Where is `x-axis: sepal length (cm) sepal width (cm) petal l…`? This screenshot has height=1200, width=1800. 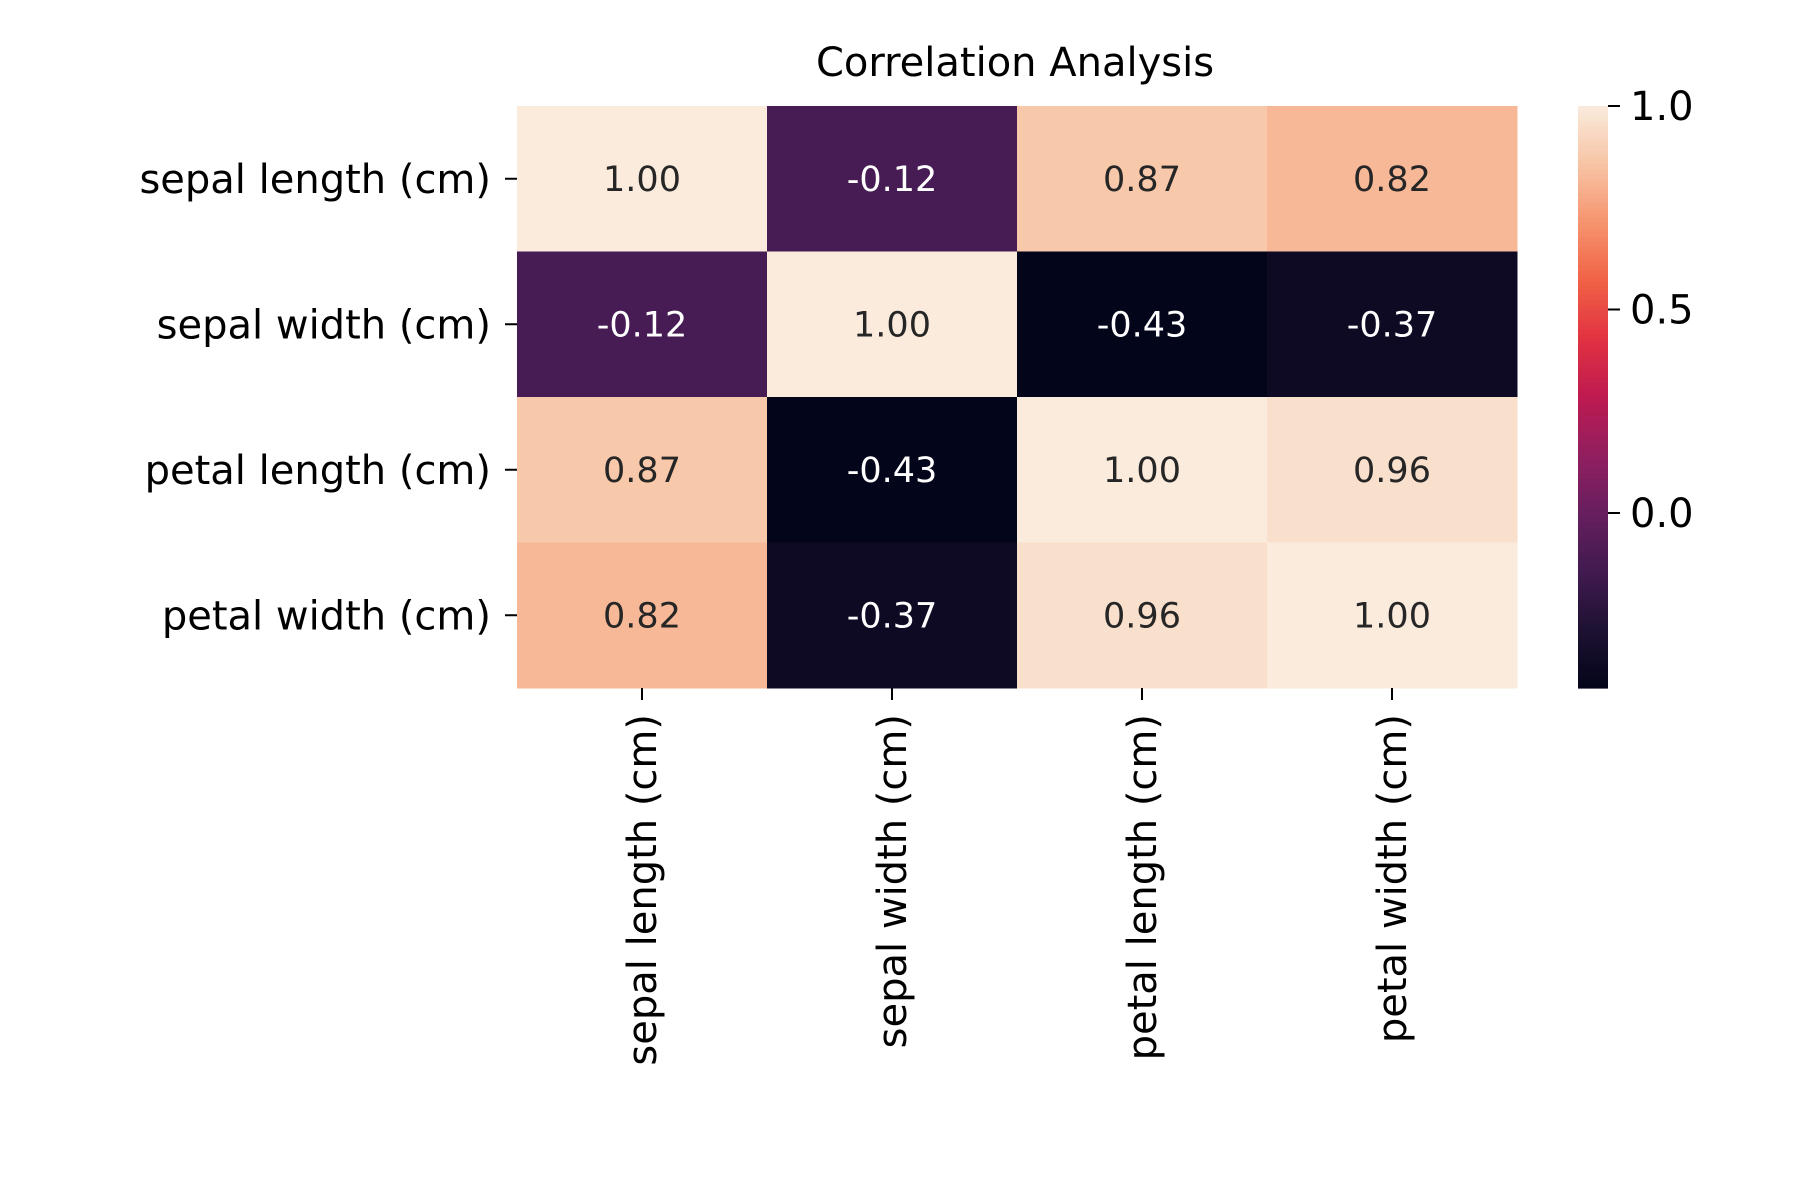
x-axis: sepal length (cm) sepal width (cm) petal l… is located at coordinates (1018, 877).